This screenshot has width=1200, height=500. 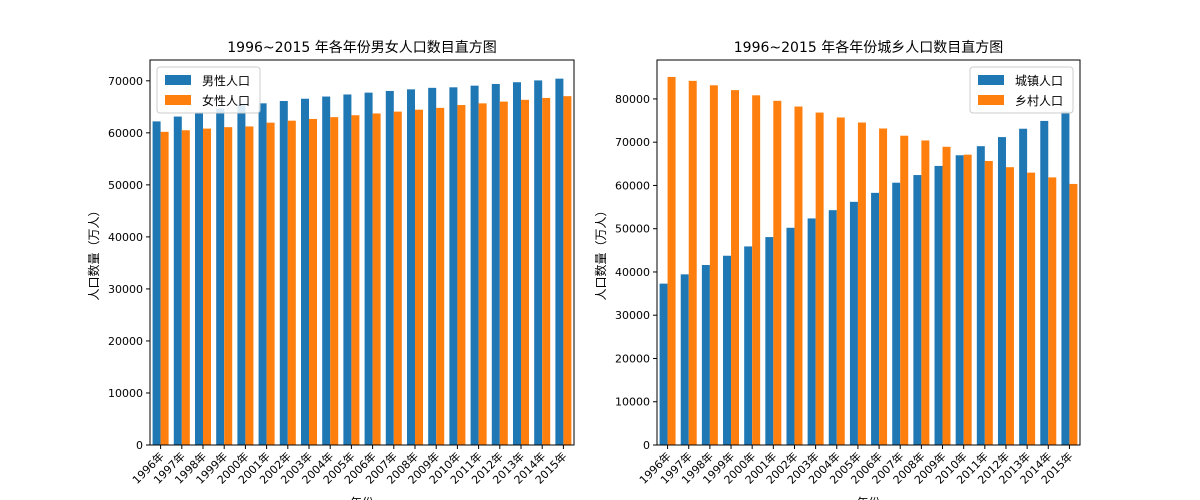 What do you see at coordinates (632, 229) in the screenshot?
I see `y-tick-label: 50000` at bounding box center [632, 229].